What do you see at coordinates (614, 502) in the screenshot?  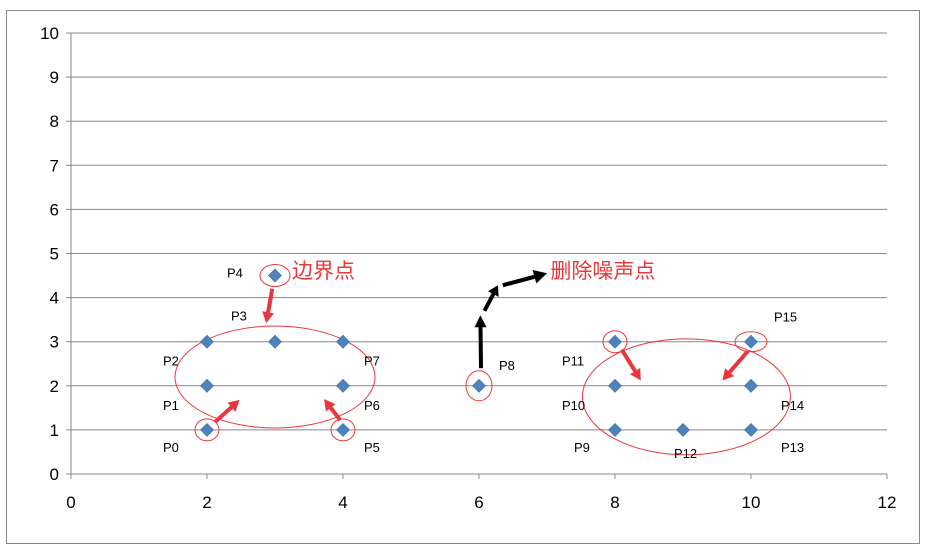 I see `x-tick-label-8: 8` at bounding box center [614, 502].